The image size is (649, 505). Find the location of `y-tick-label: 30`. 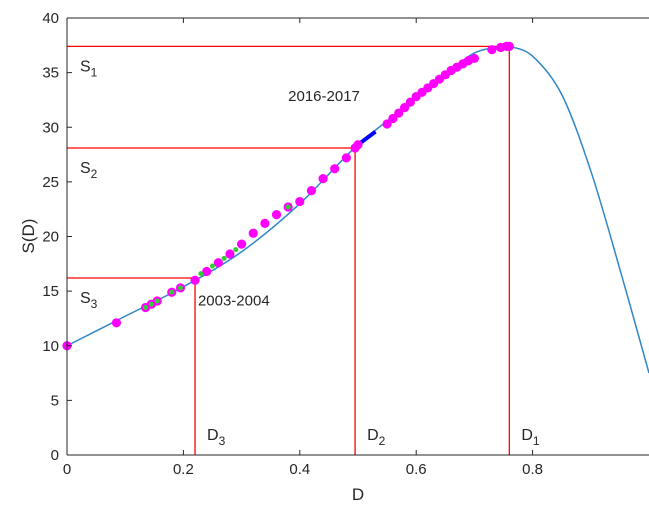

y-tick-label: 30 is located at coordinates (50, 127).